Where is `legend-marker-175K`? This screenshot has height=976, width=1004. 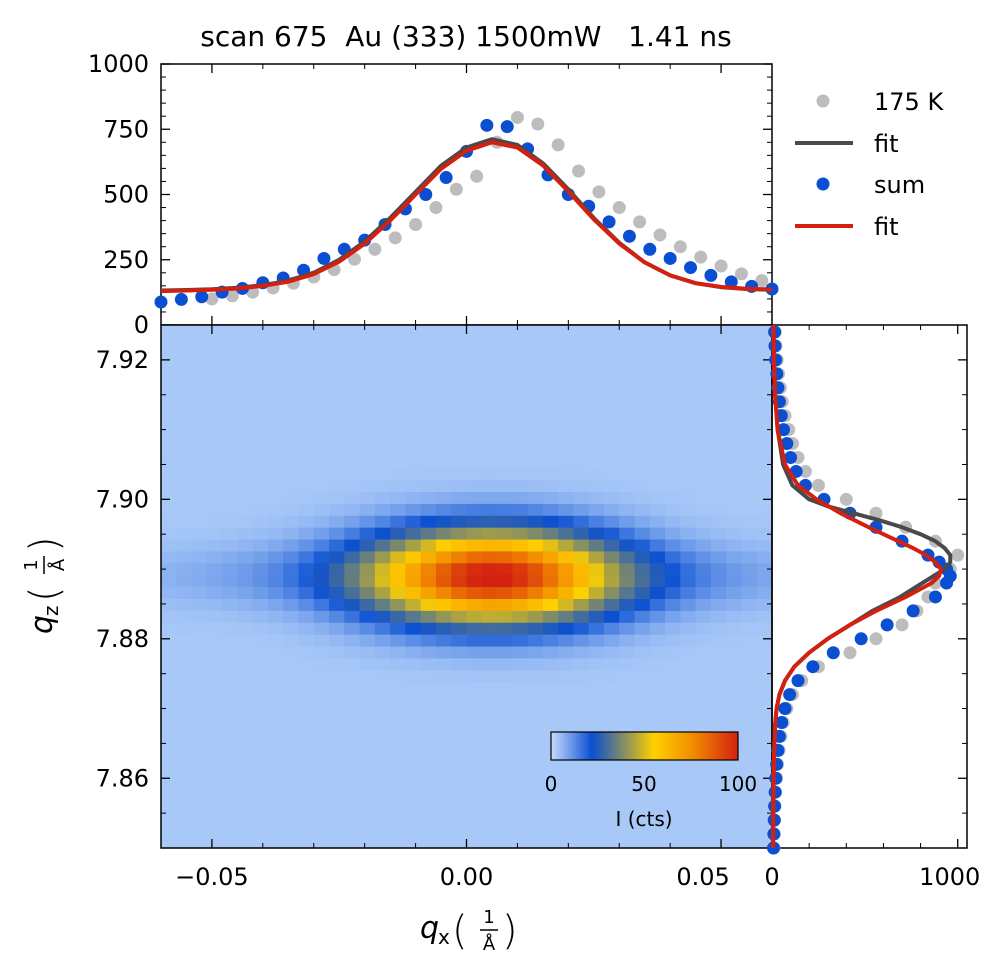 legend-marker-175K is located at coordinates (823, 101).